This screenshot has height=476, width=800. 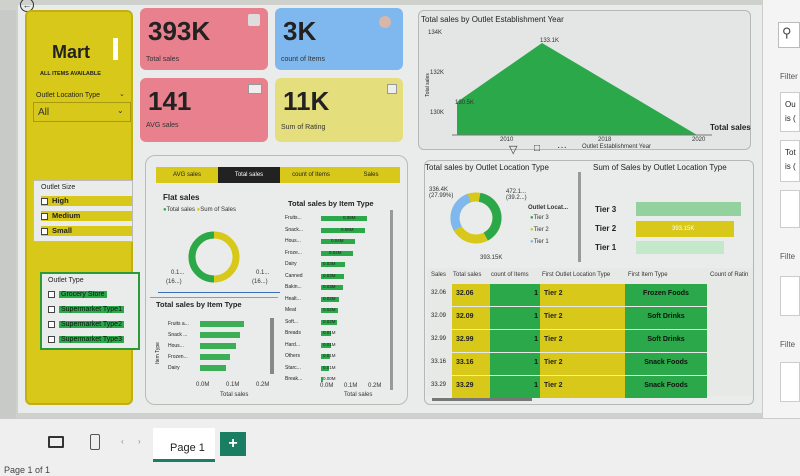 I want to click on mobile-view-icon, so click(x=95, y=442).